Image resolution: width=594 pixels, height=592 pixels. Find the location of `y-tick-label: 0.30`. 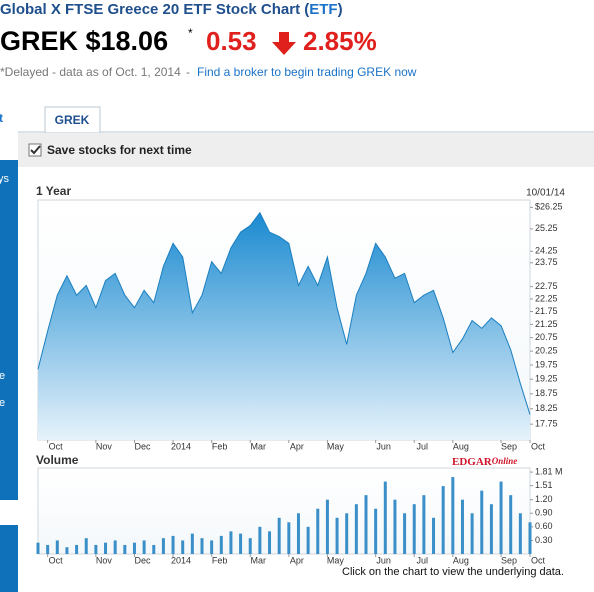

y-tick-label: 0.30 is located at coordinates (544, 540).